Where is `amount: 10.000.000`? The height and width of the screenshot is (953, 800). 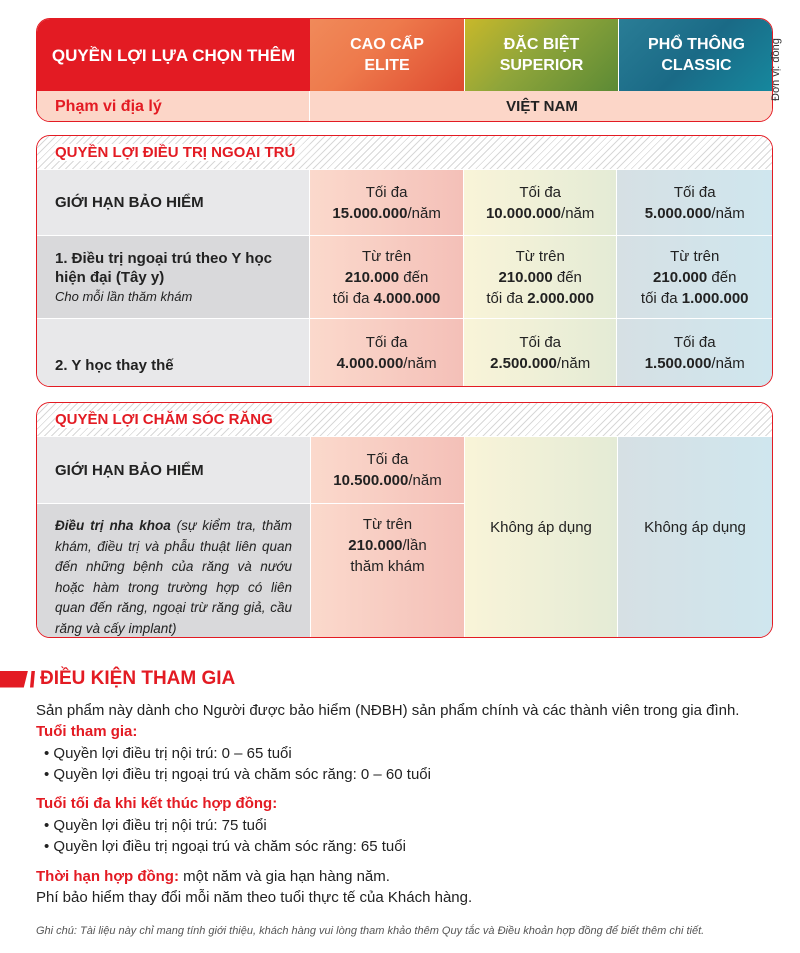
amount: 10.000.000 is located at coordinates (523, 213).